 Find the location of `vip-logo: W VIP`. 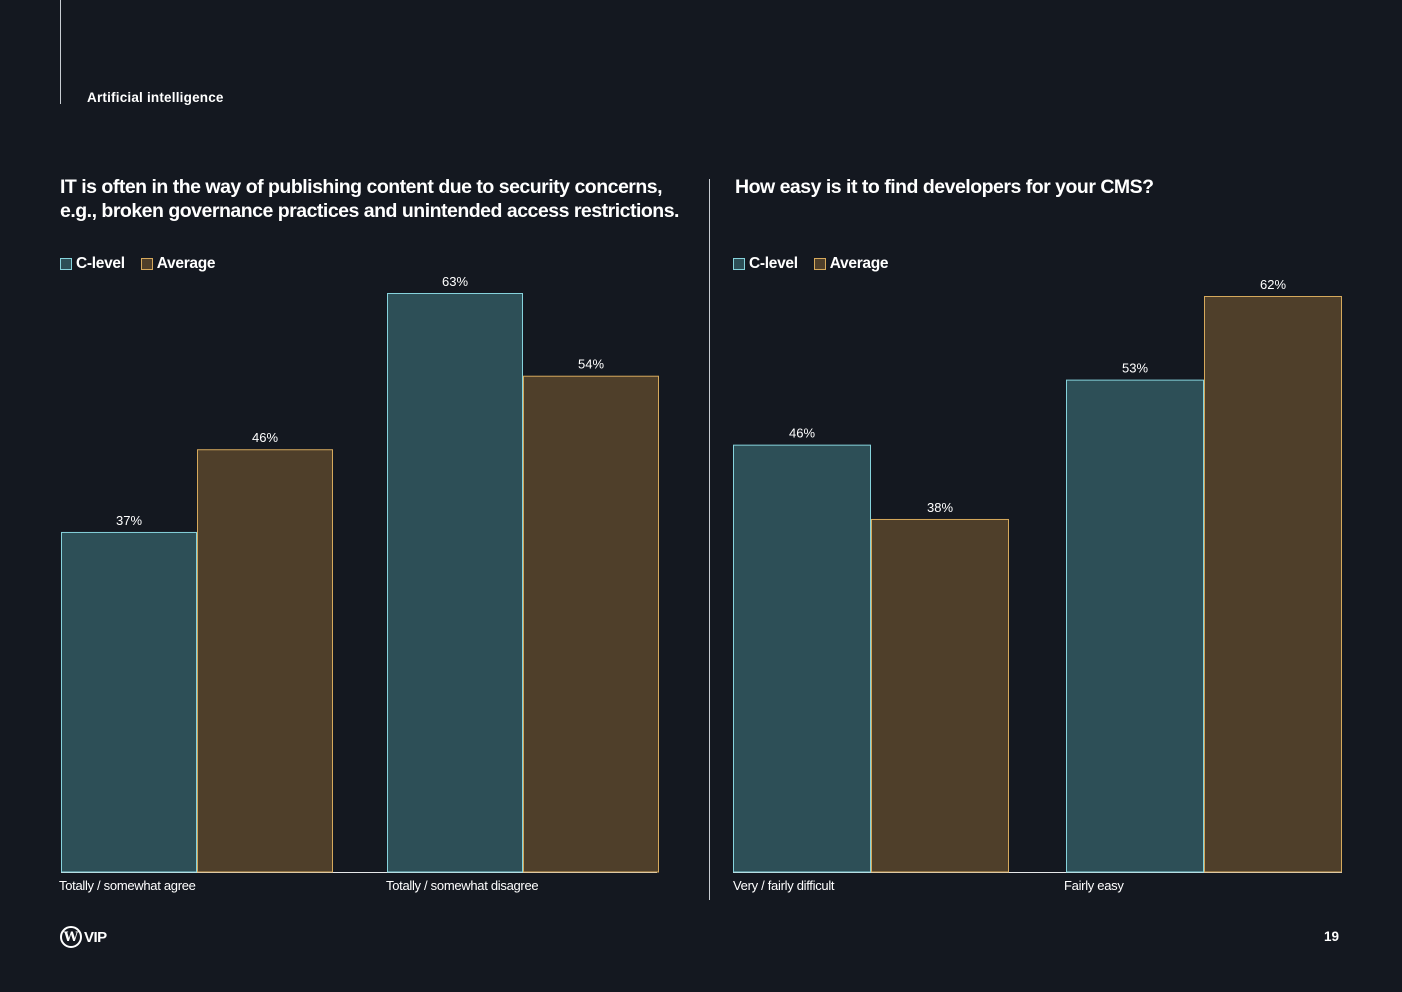

vip-logo: W VIP is located at coordinates (83, 937).